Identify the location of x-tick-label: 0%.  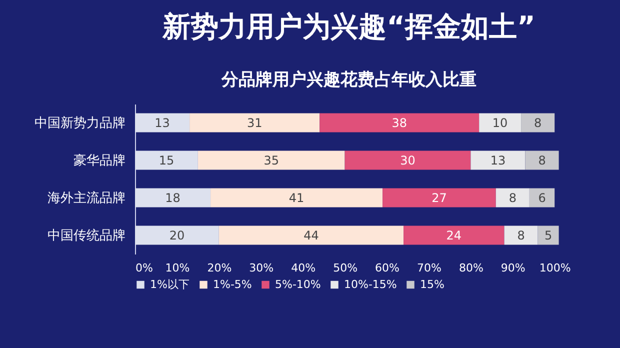
(144, 268).